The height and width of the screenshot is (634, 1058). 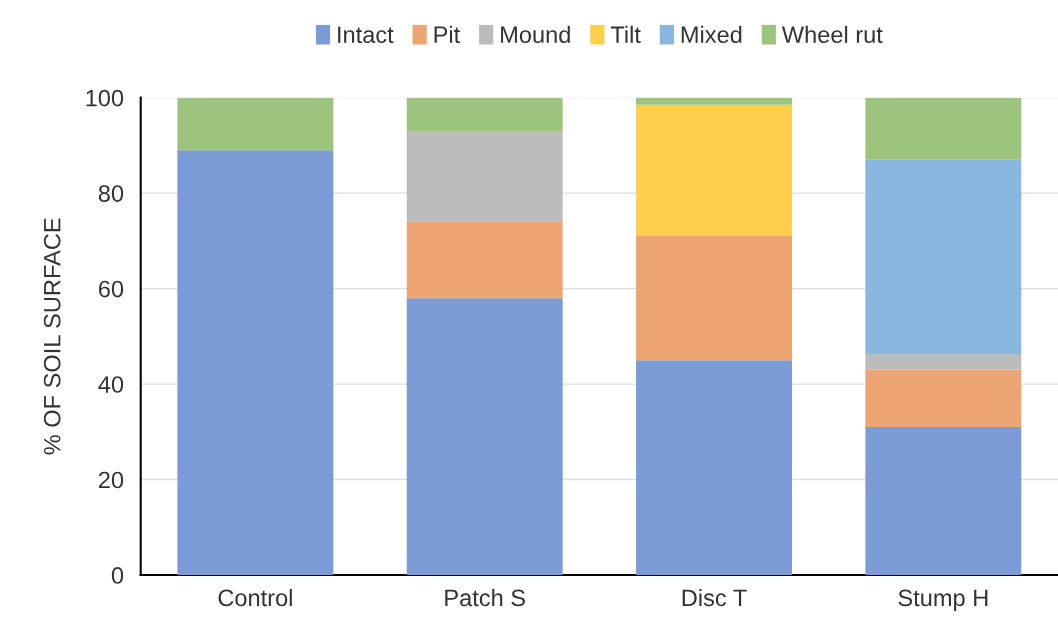 What do you see at coordinates (366, 35) in the screenshot?
I see `legend-label: Intact` at bounding box center [366, 35].